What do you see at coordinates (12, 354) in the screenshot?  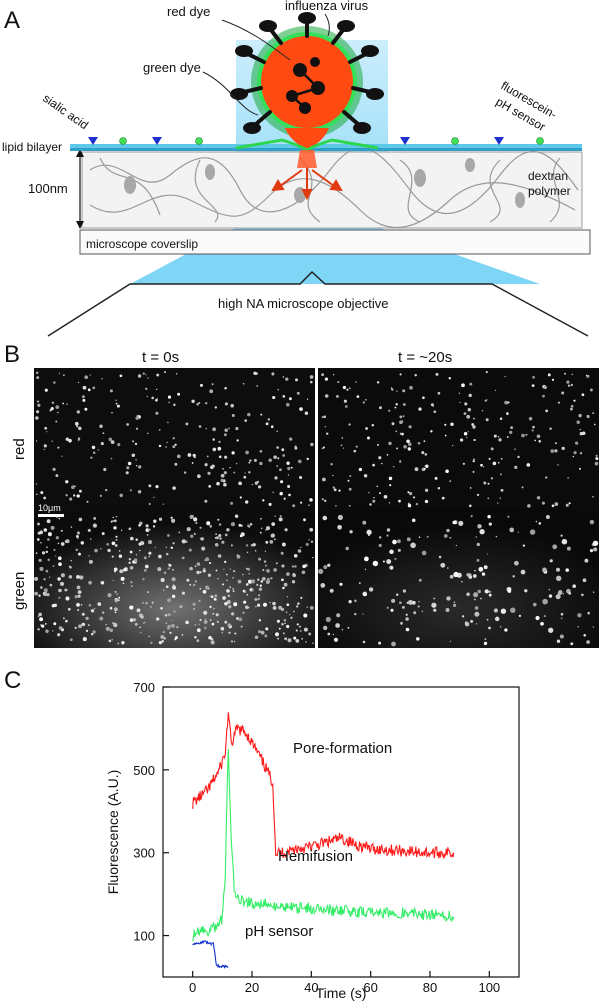 I see `panel-b-label: B` at bounding box center [12, 354].